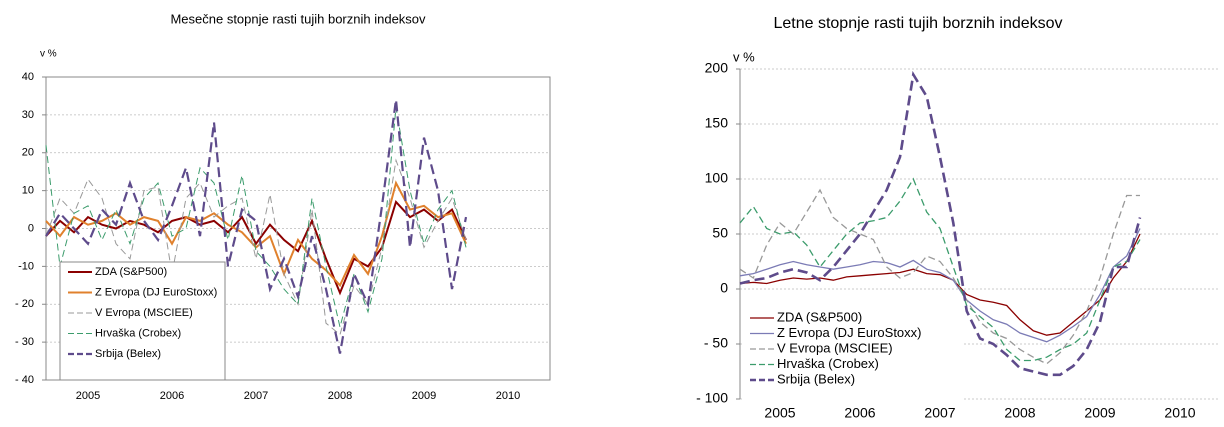 Image resolution: width=1224 pixels, height=427 pixels. I want to click on y-tick-label: - 40, so click(24, 380).